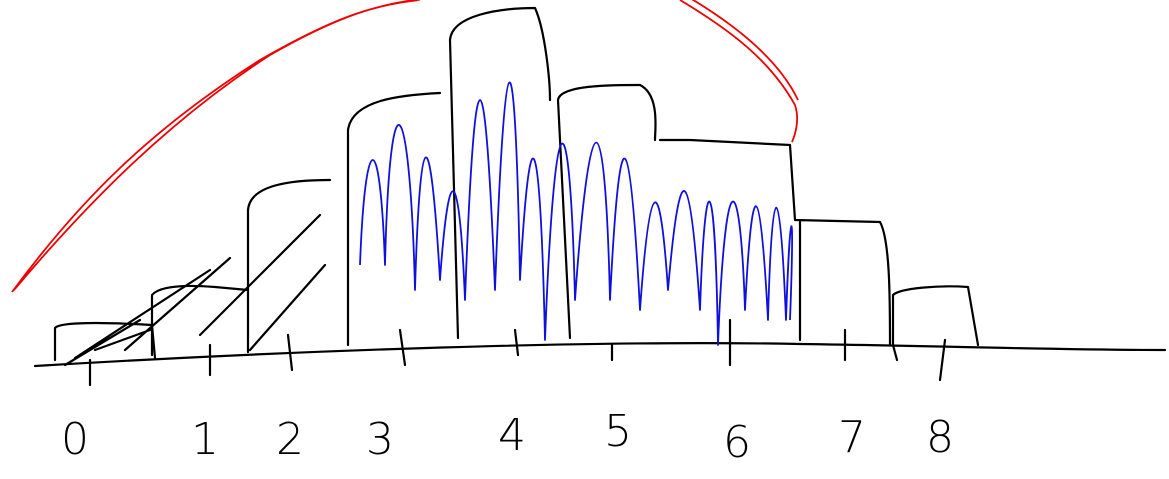 The image size is (1169, 479). What do you see at coordinates (205, 439) in the screenshot?
I see `axis-label: 1` at bounding box center [205, 439].